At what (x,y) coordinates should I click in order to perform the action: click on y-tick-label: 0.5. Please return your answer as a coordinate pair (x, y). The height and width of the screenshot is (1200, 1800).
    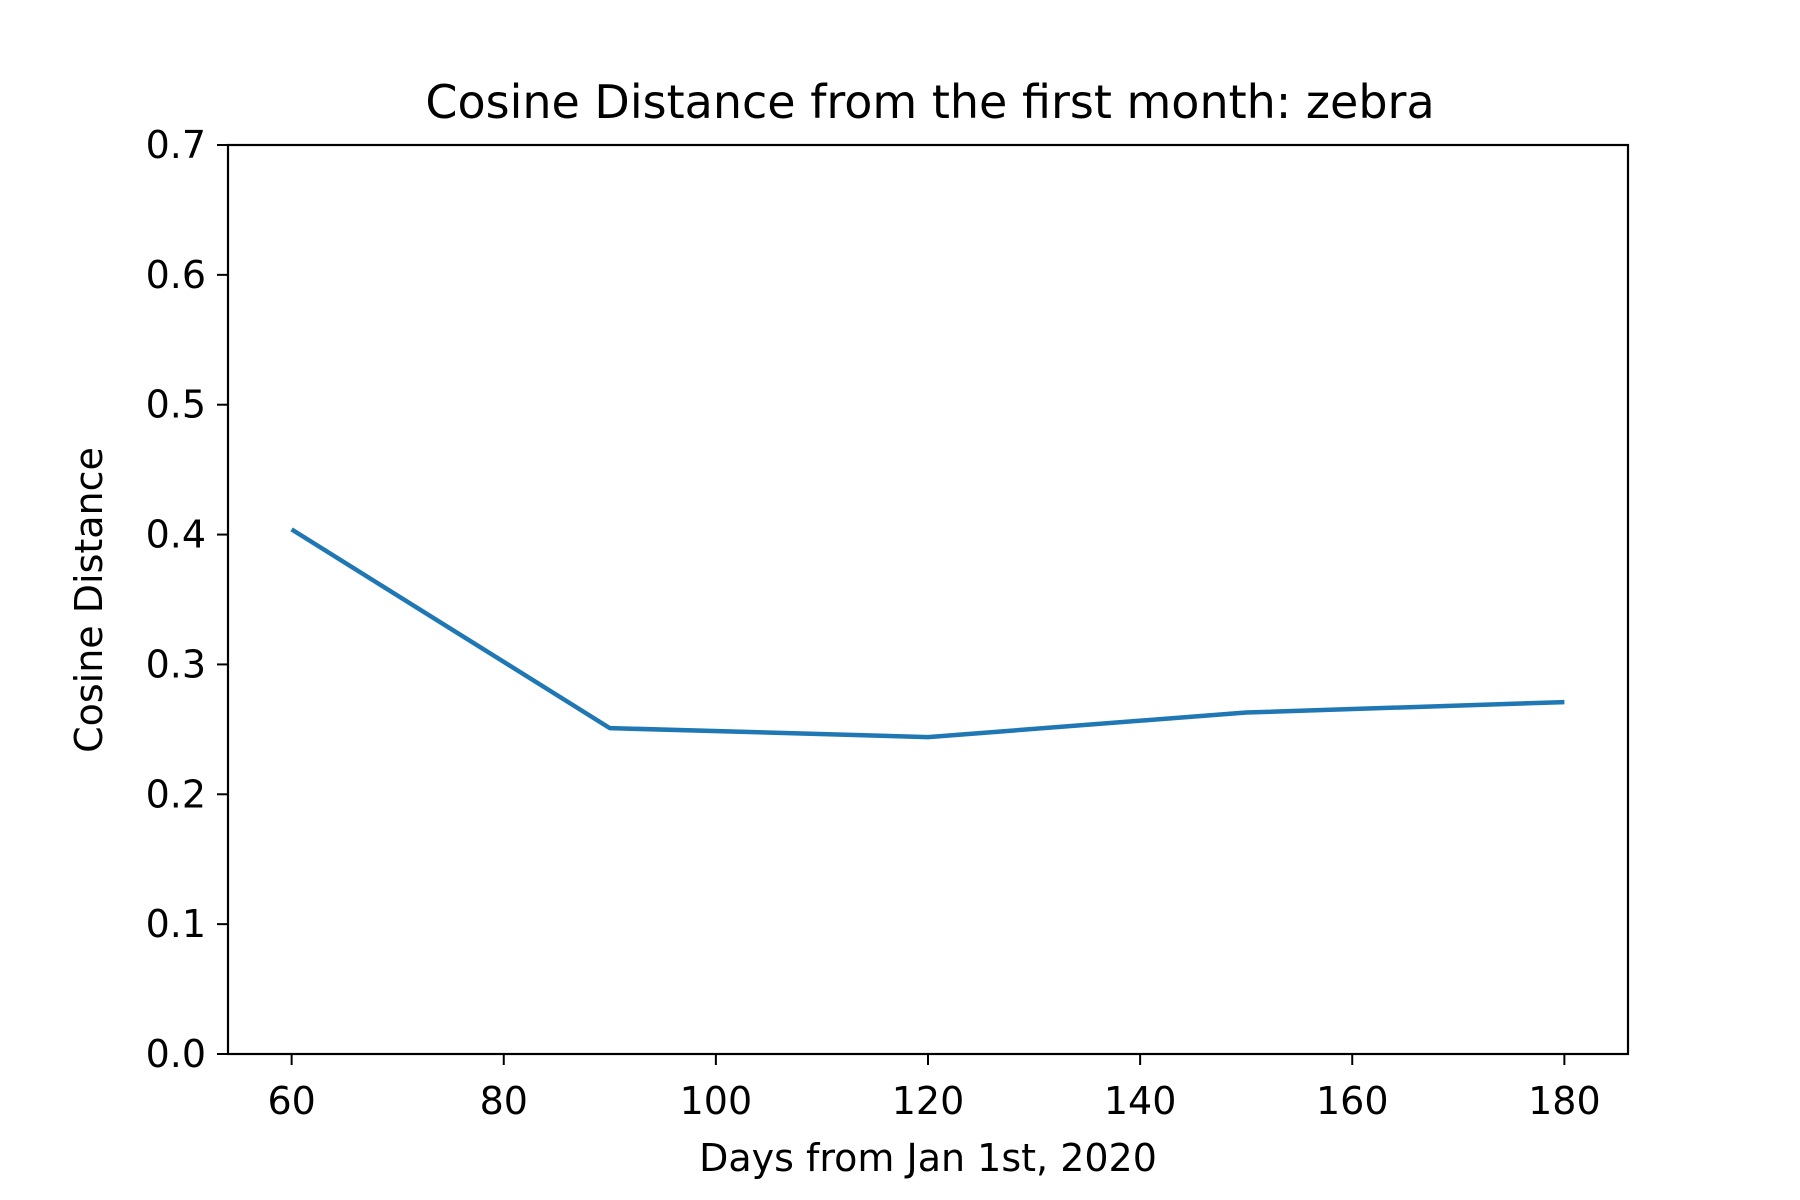
    Looking at the image, I should click on (176, 405).